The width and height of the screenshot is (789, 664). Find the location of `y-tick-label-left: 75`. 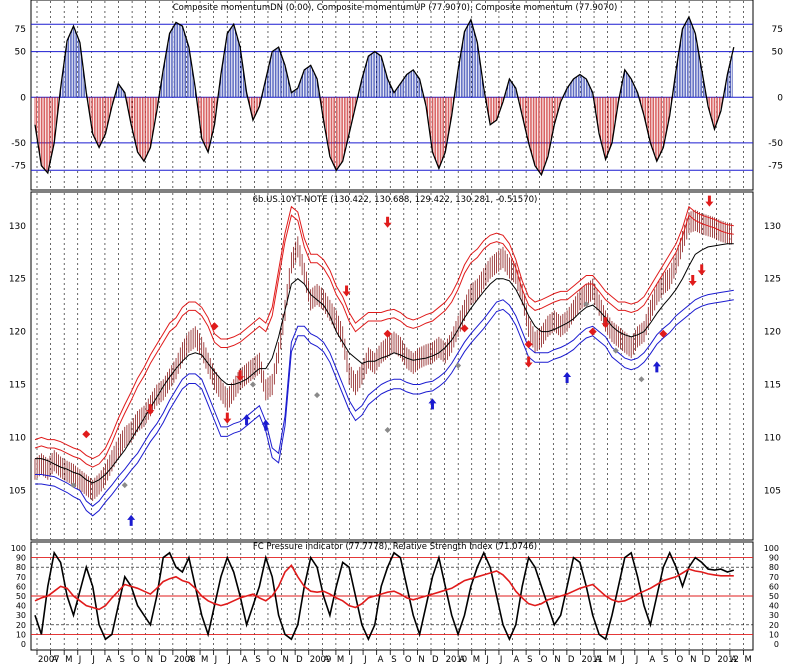

y-tick-label-left: 75 is located at coordinates (20, 30).